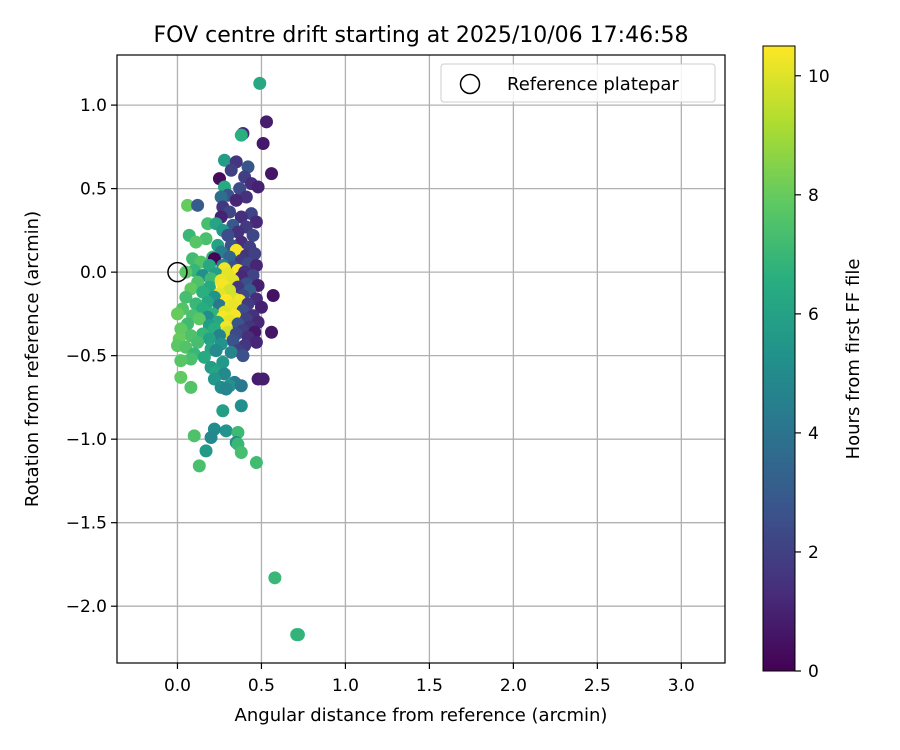 The height and width of the screenshot is (750, 900). I want to click on colorbar: 0 2 4 6 8 10 Hours from first FF file, so click(813, 363).